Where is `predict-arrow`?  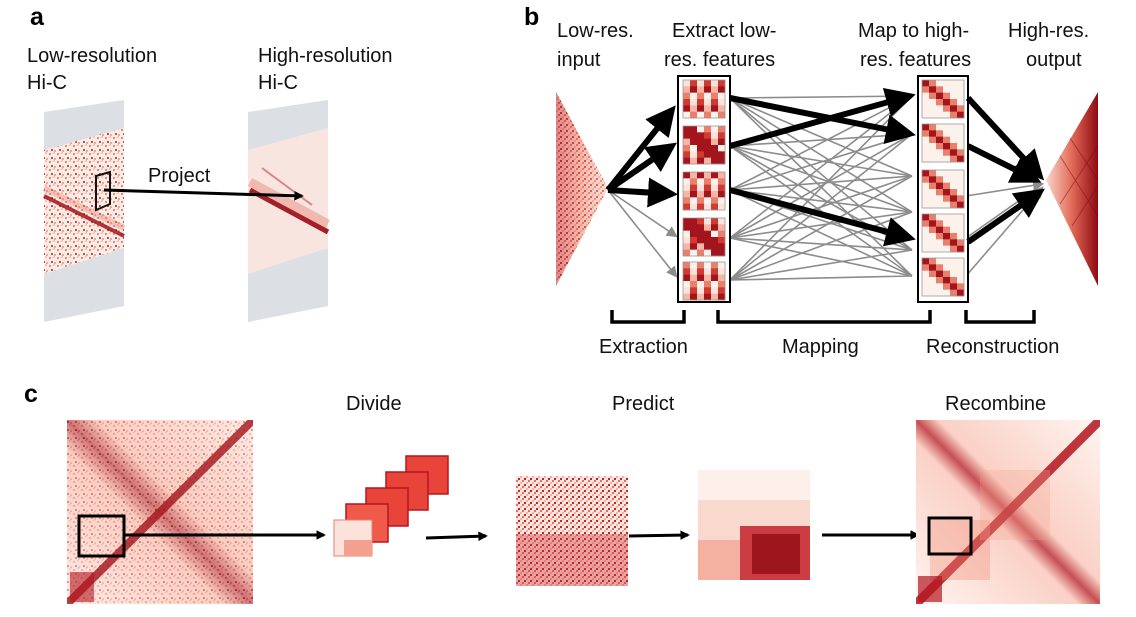 predict-arrow is located at coordinates (659, 535).